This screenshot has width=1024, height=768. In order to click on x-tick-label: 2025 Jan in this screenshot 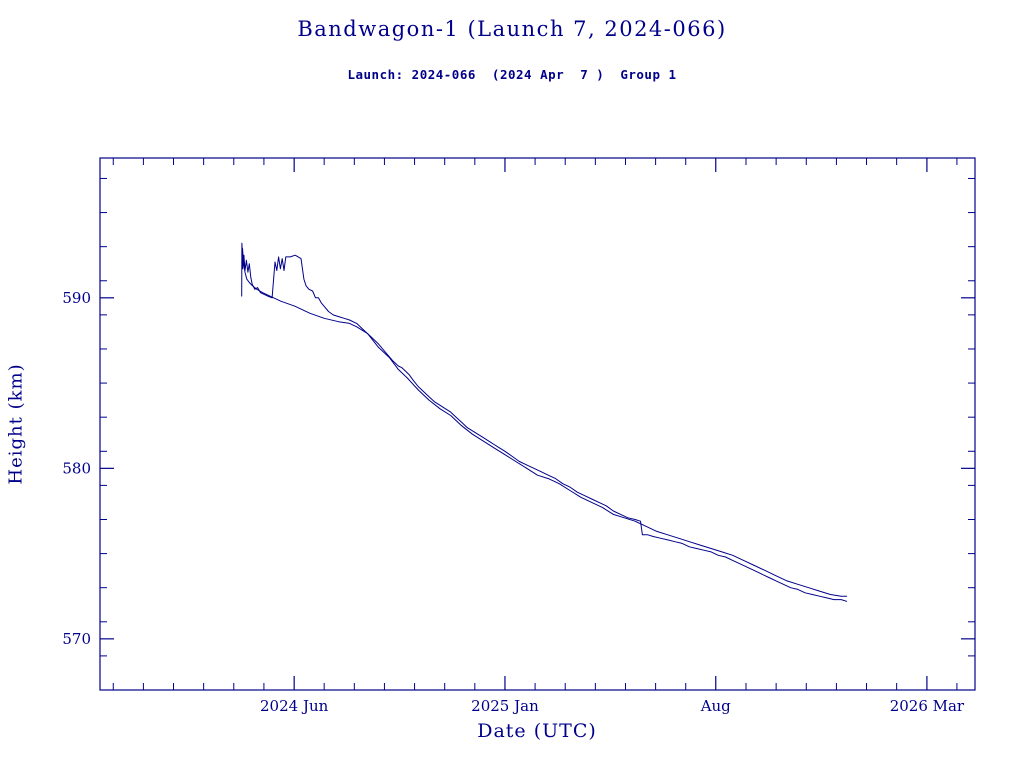, I will do `click(505, 706)`.